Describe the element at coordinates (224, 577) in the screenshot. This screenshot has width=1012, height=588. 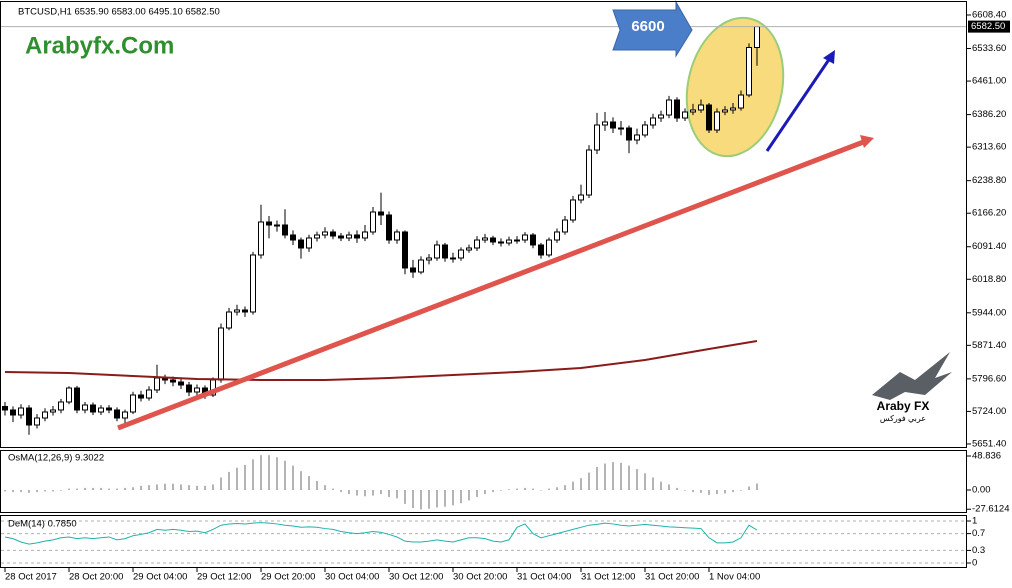
I see `x-tick-label: 29 Oct 12:00` at that location.